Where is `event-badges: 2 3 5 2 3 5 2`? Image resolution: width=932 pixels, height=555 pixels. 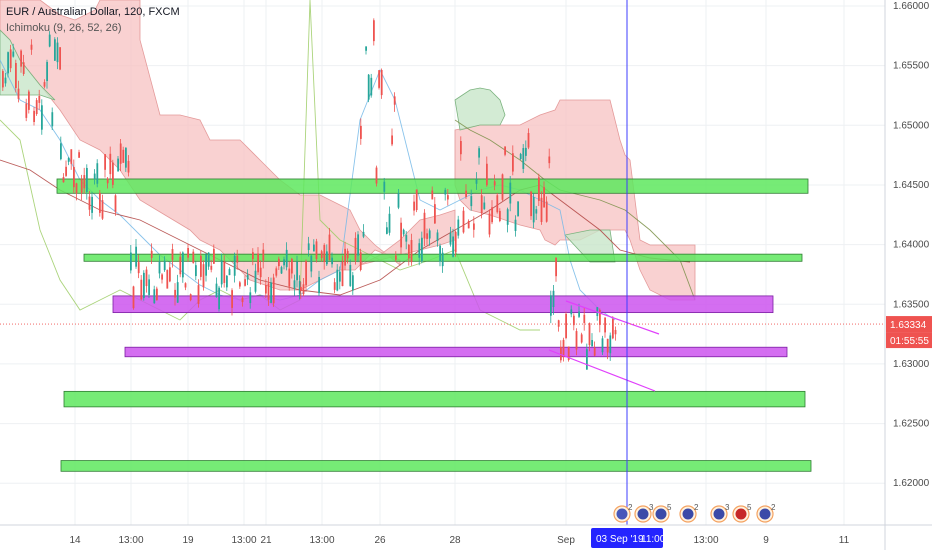 event-badges: 2 3 5 2 3 5 2 is located at coordinates (694, 513).